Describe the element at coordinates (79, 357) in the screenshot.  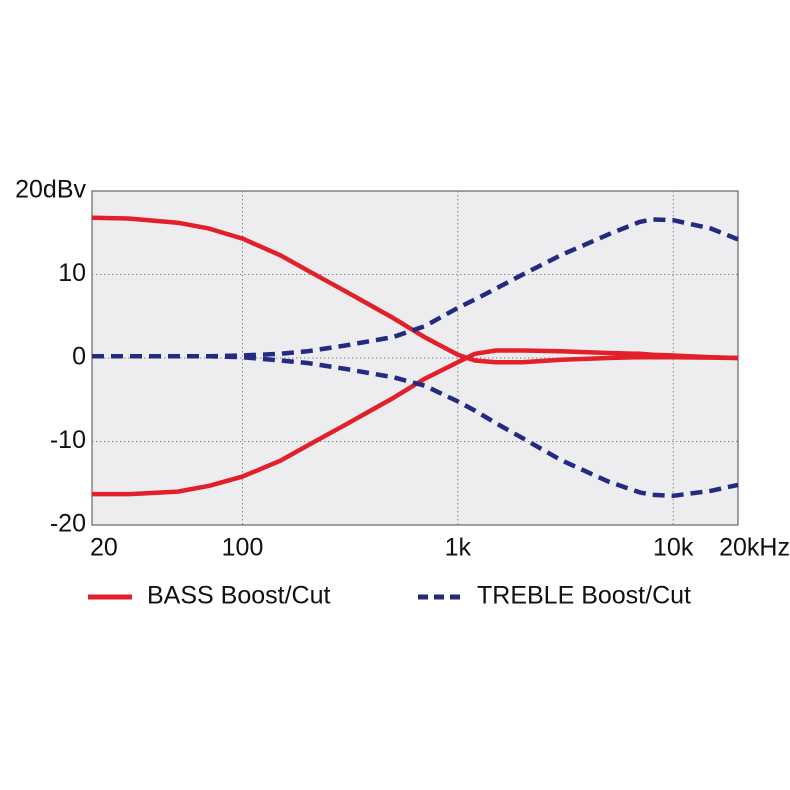
I see `y-tick-label: 0` at that location.